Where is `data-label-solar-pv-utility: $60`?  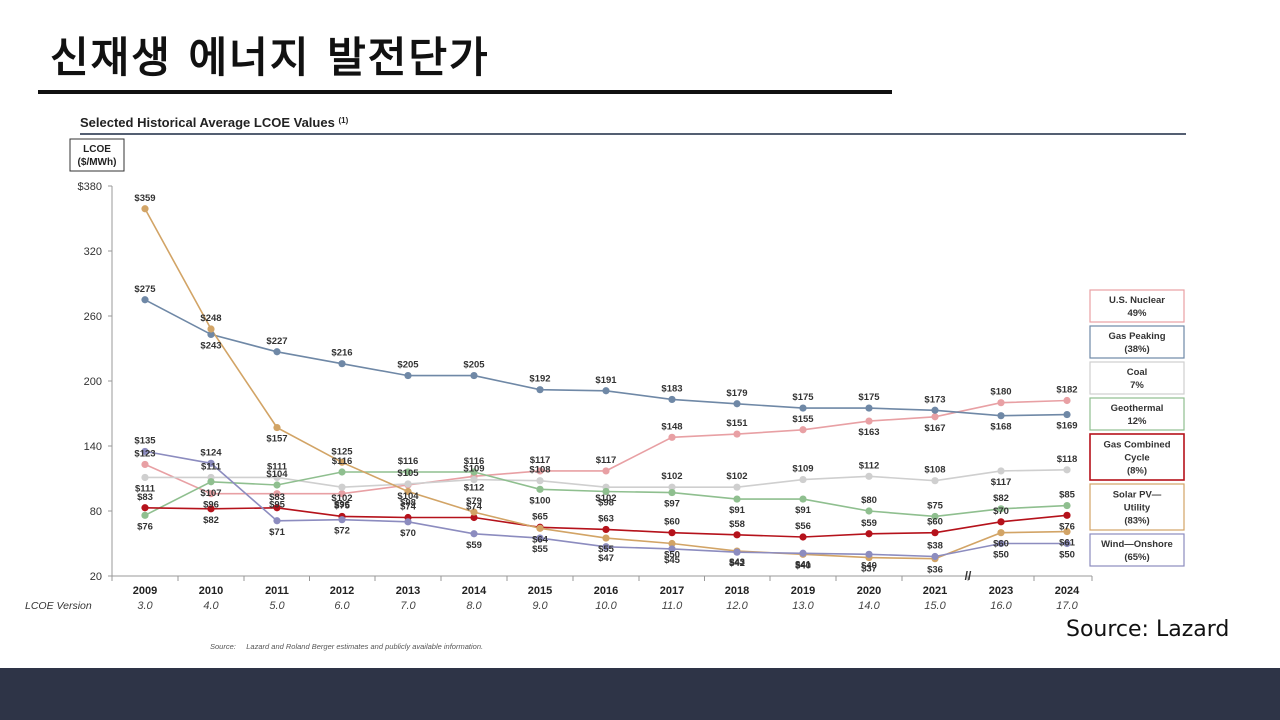
data-label-solar-pv-utility: $60 is located at coordinates (1001, 544).